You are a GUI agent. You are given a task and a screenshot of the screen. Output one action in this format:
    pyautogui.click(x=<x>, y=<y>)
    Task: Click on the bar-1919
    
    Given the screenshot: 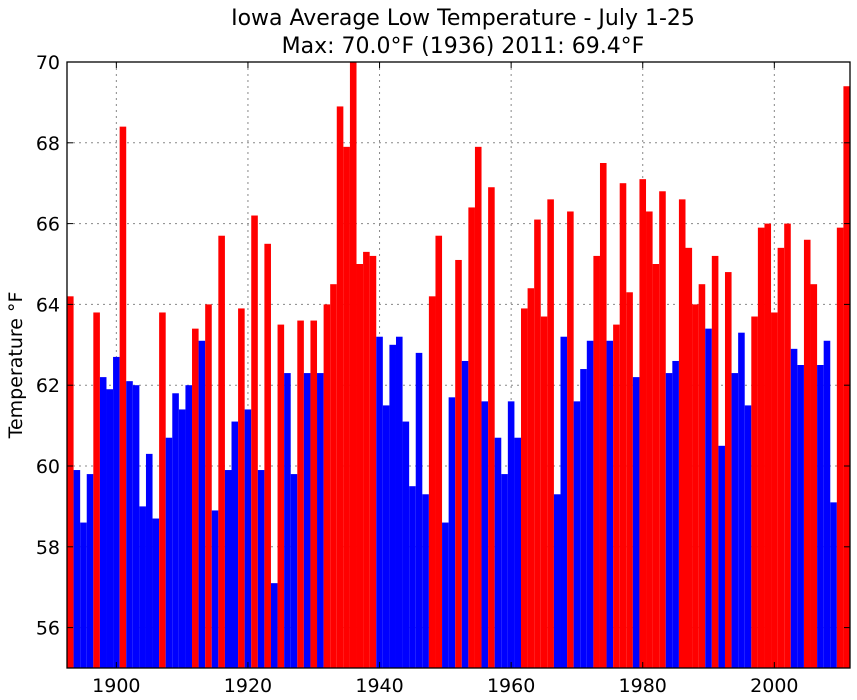 What is the action you would take?
    pyautogui.click(x=241, y=488)
    